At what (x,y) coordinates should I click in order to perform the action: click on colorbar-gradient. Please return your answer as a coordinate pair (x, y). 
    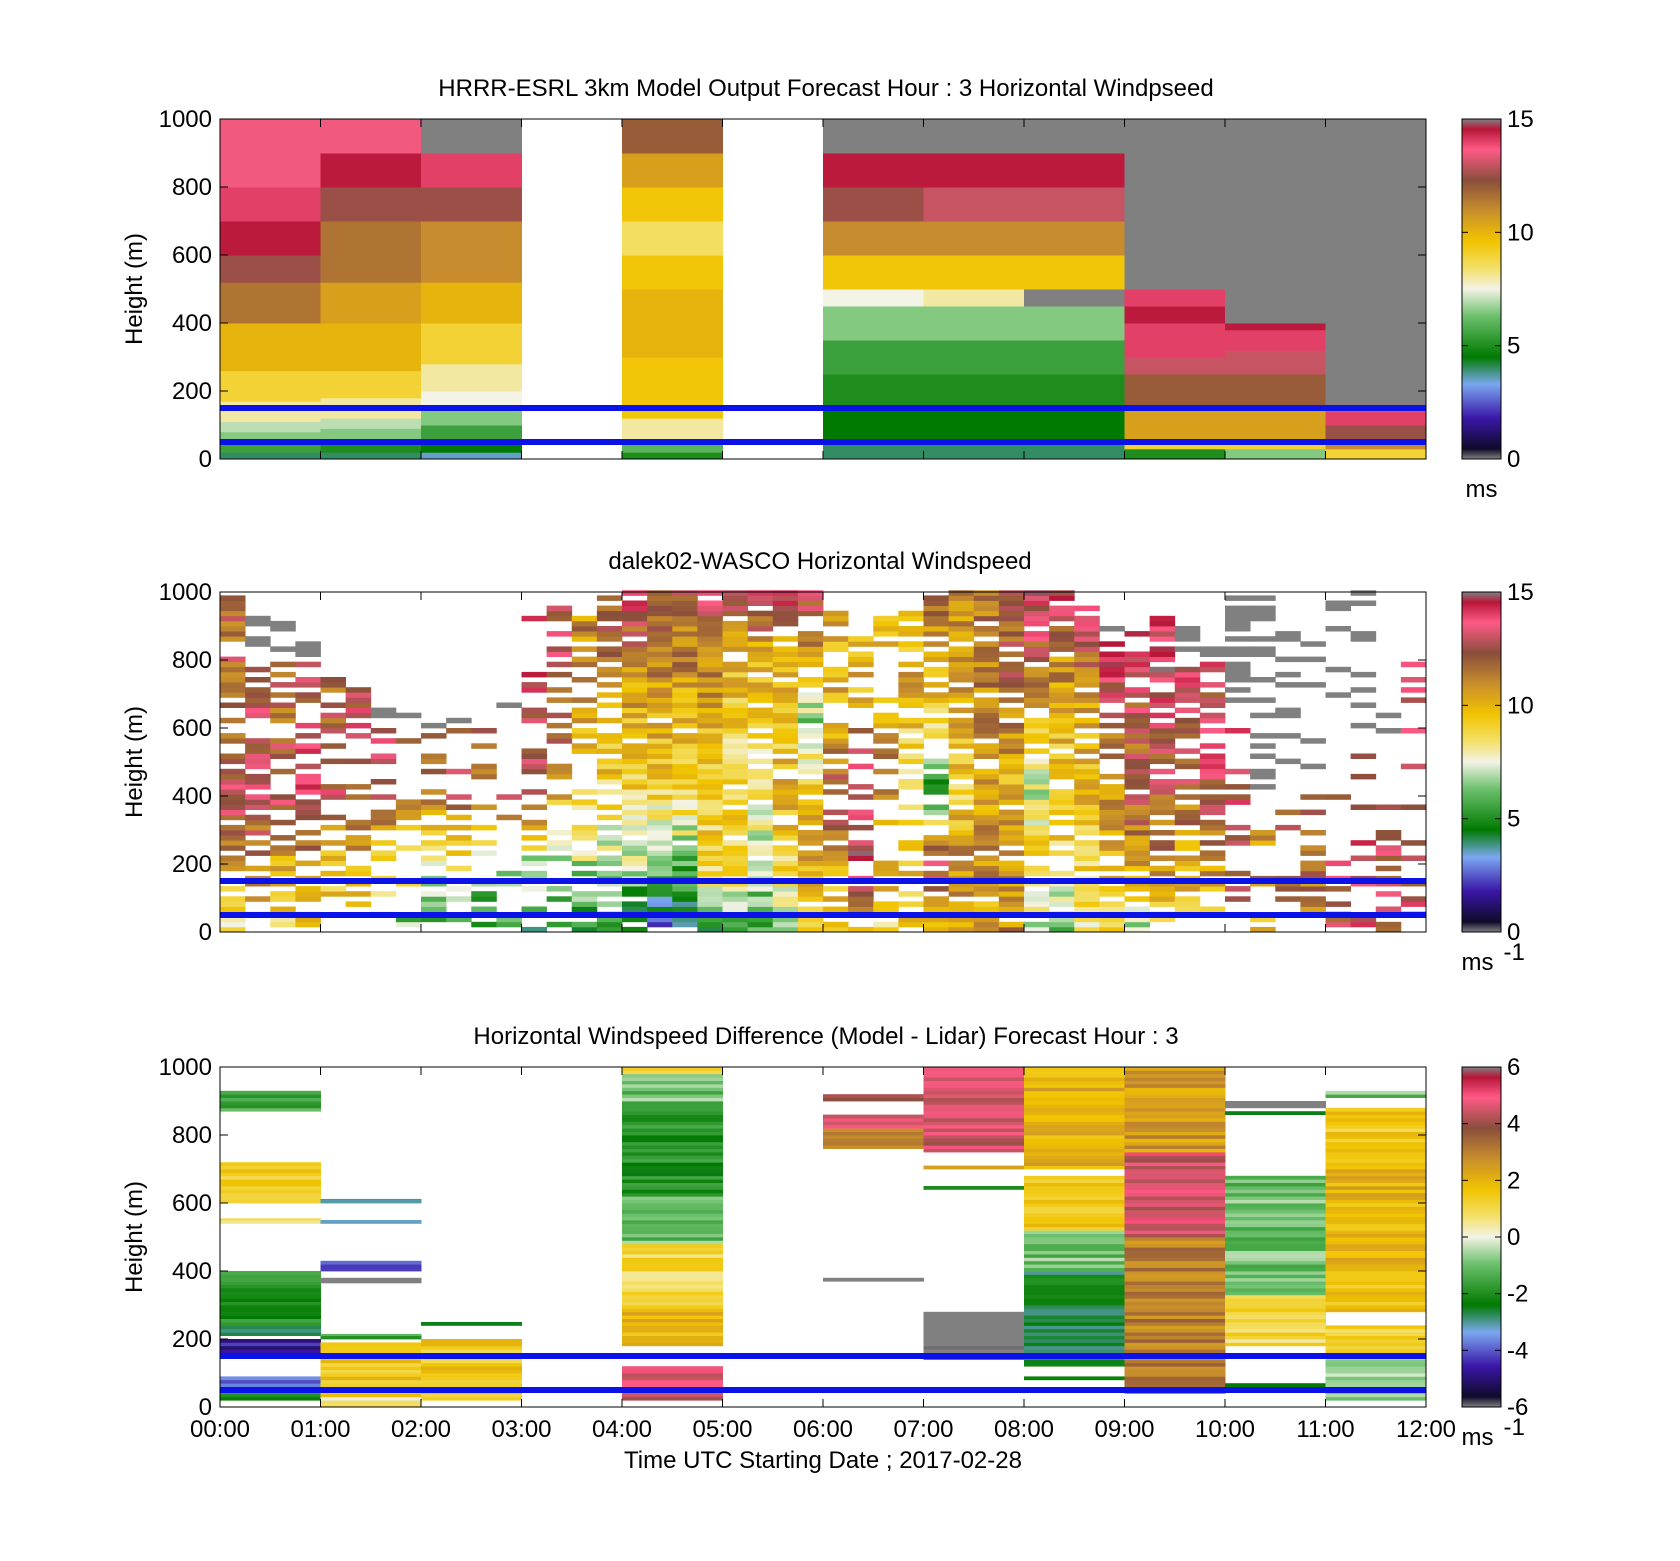
    Looking at the image, I should click on (1481, 762).